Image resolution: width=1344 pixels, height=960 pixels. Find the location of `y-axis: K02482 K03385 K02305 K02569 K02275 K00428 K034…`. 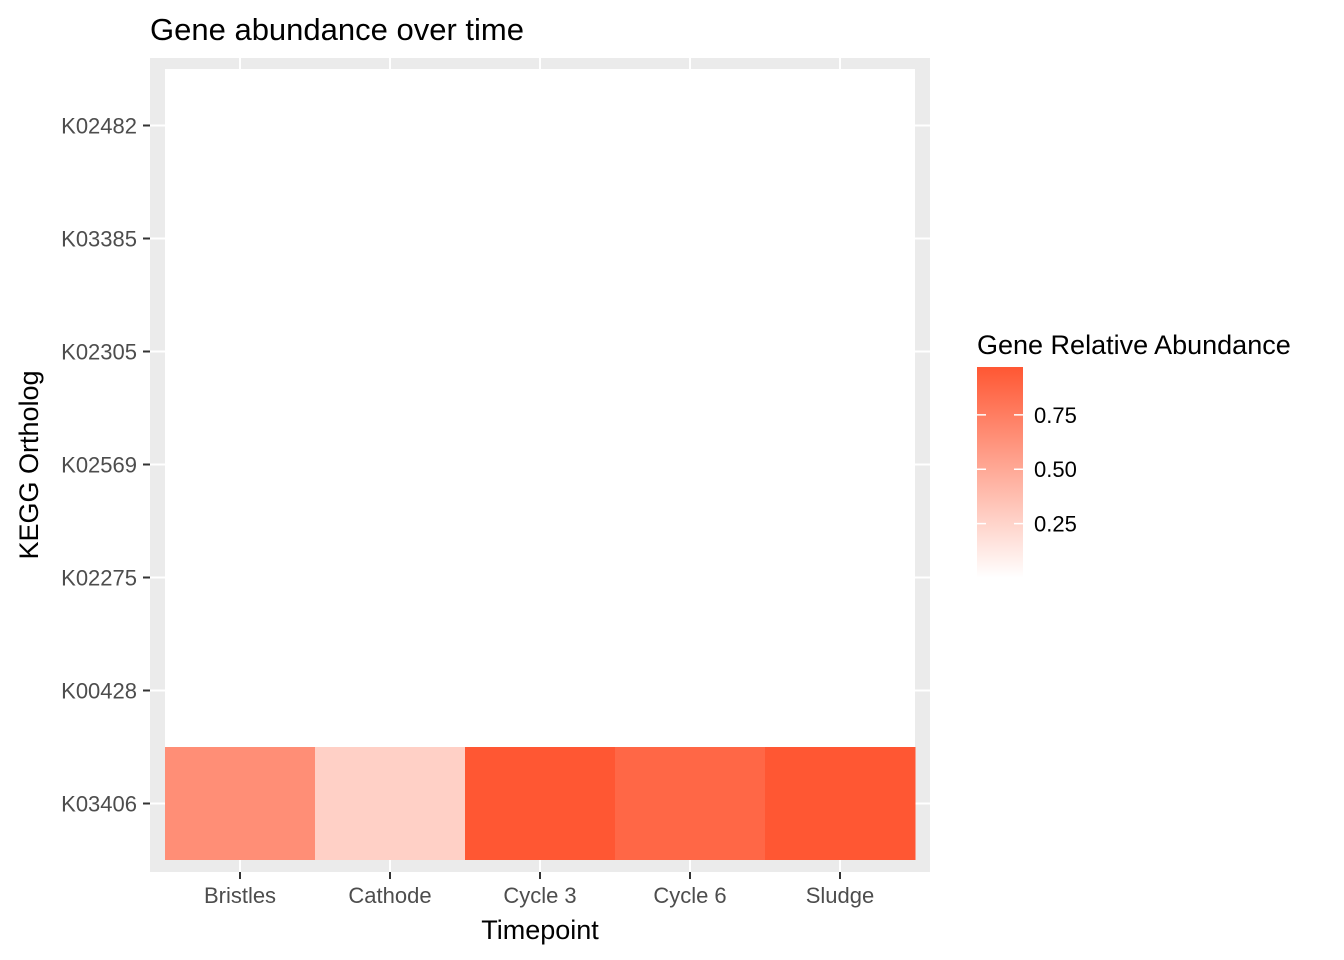

y-axis: K02482 K03385 K02305 K02569 K02275 K00428 K034… is located at coordinates (105, 465).